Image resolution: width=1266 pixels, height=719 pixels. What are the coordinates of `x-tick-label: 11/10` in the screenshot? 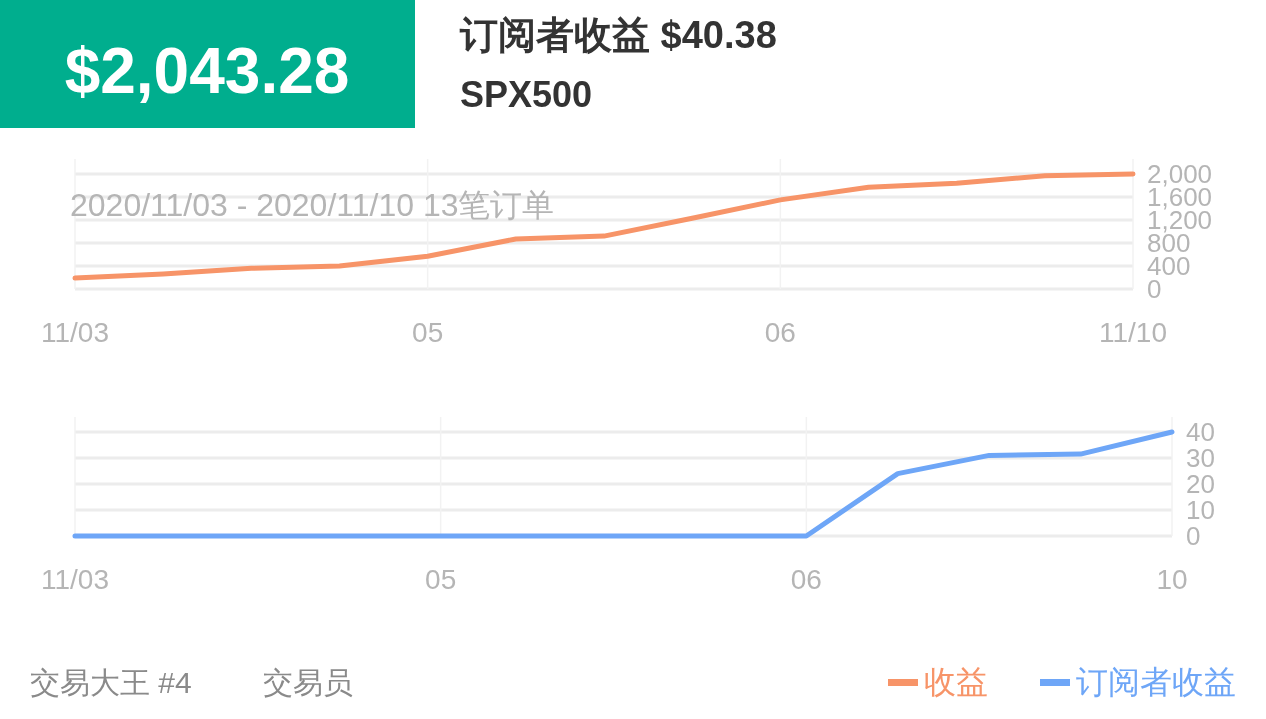 It's located at (1133, 332).